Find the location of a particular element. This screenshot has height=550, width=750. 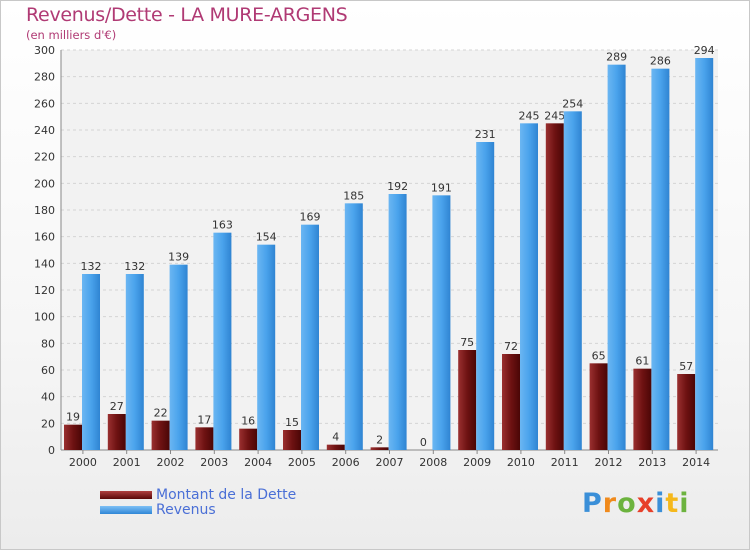

logo-letter: o is located at coordinates (627, 503).